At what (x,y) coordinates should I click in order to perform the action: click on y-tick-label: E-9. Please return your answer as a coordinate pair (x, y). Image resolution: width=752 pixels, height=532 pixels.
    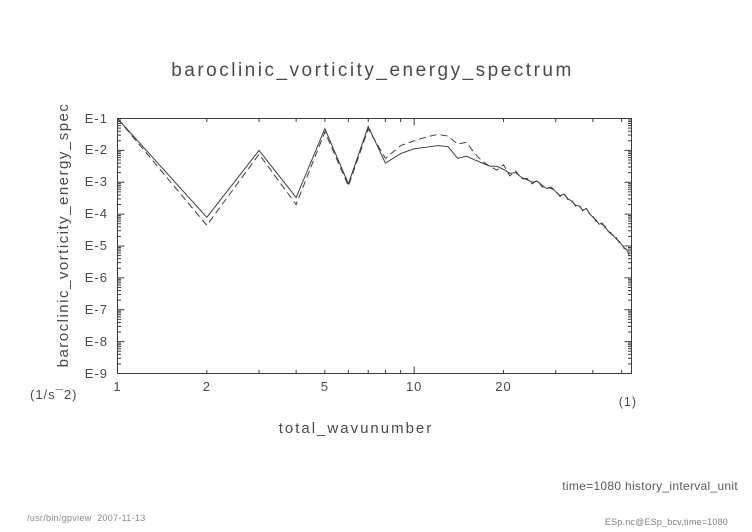
    Looking at the image, I should click on (96, 373).